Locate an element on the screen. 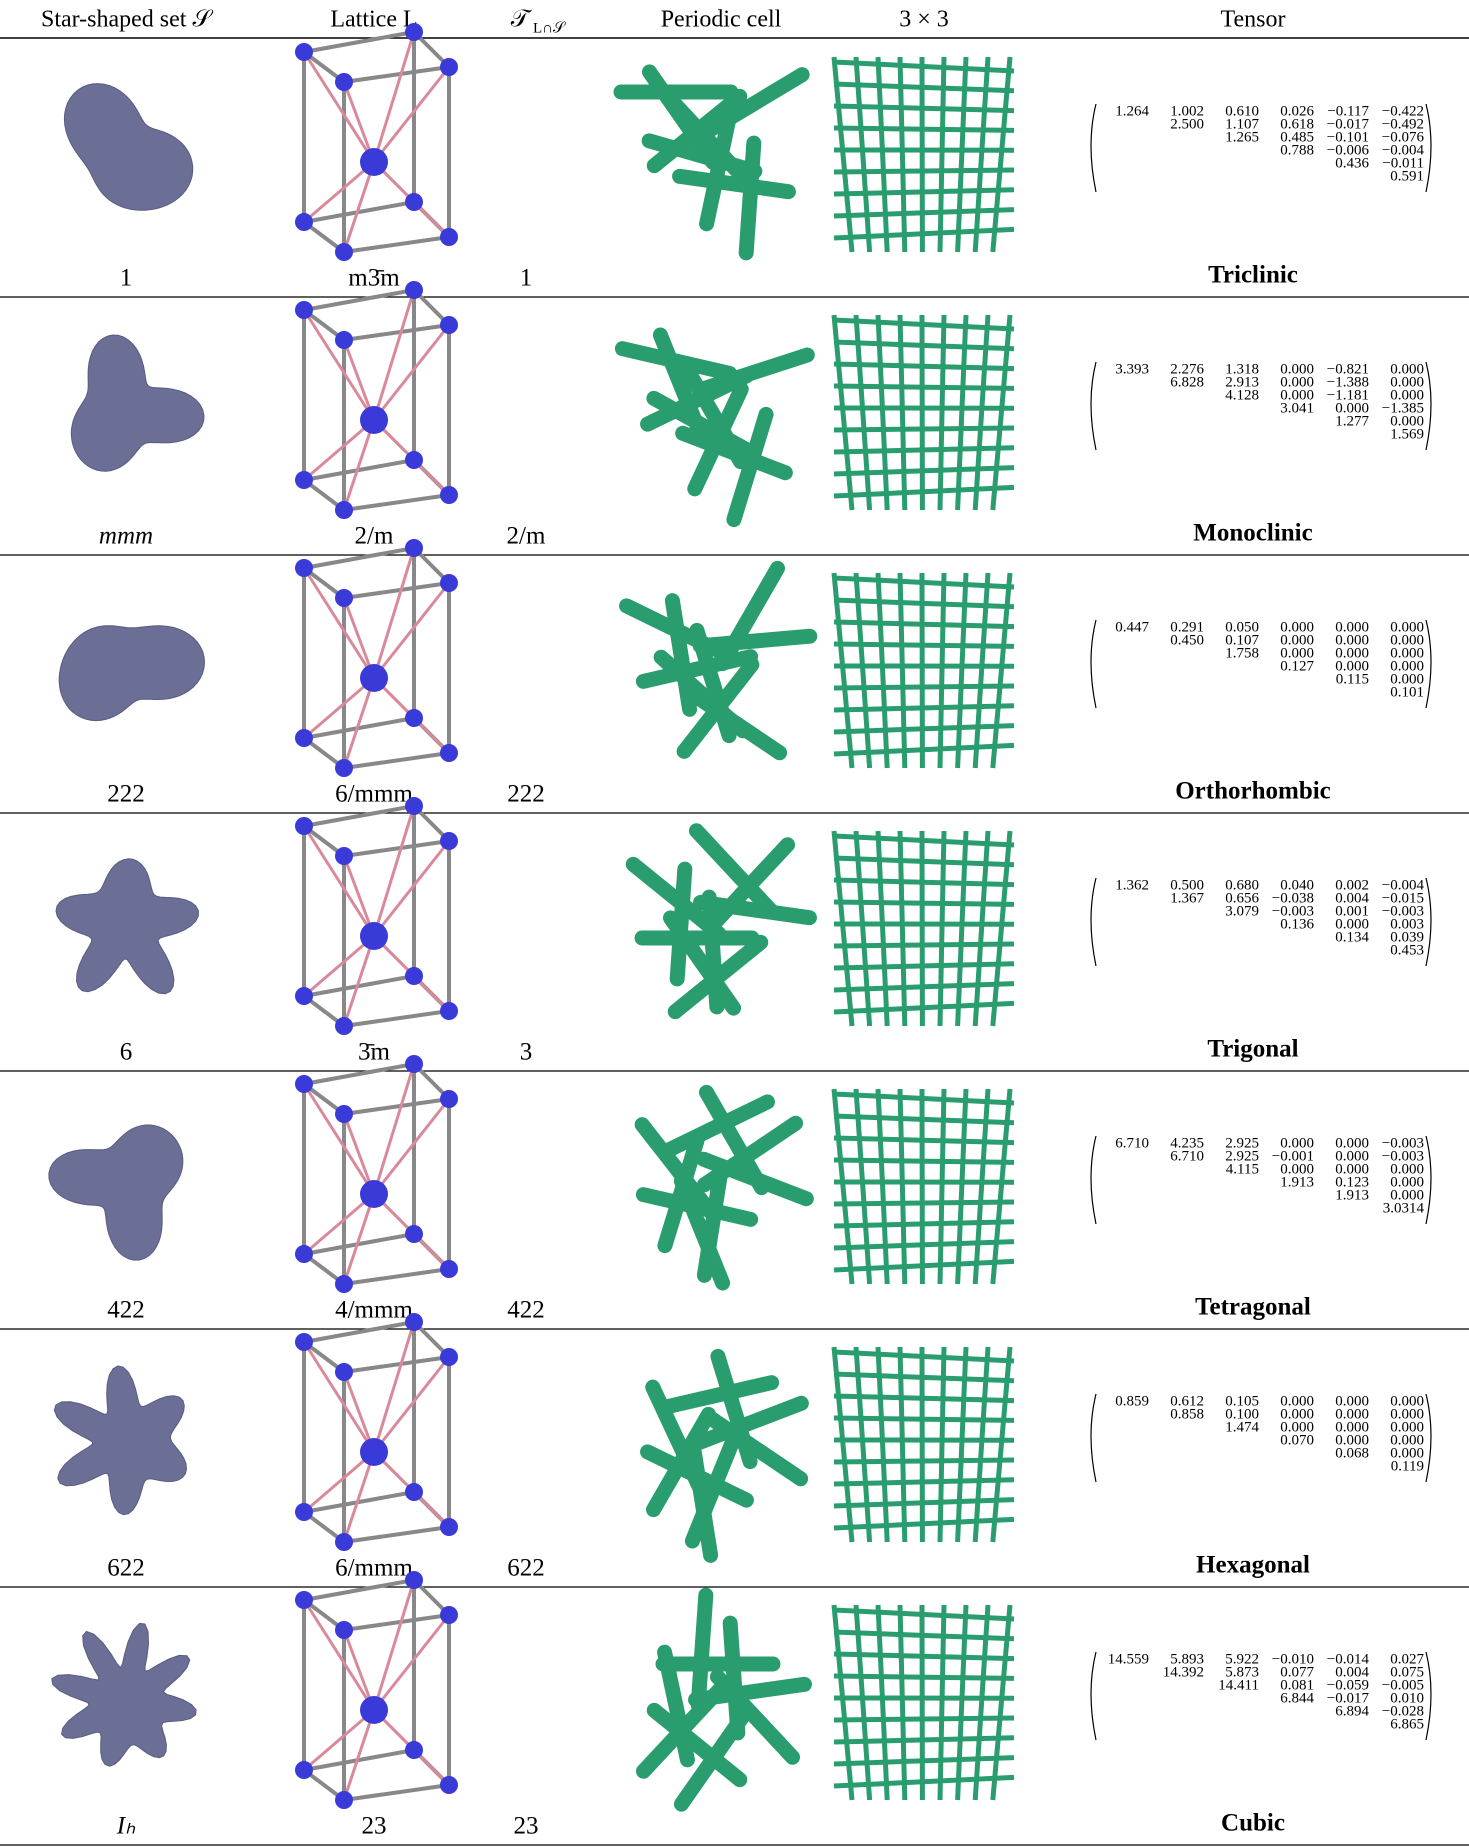 The image size is (1469, 1848). tensor-entry: −0.117 is located at coordinates (1348, 111).